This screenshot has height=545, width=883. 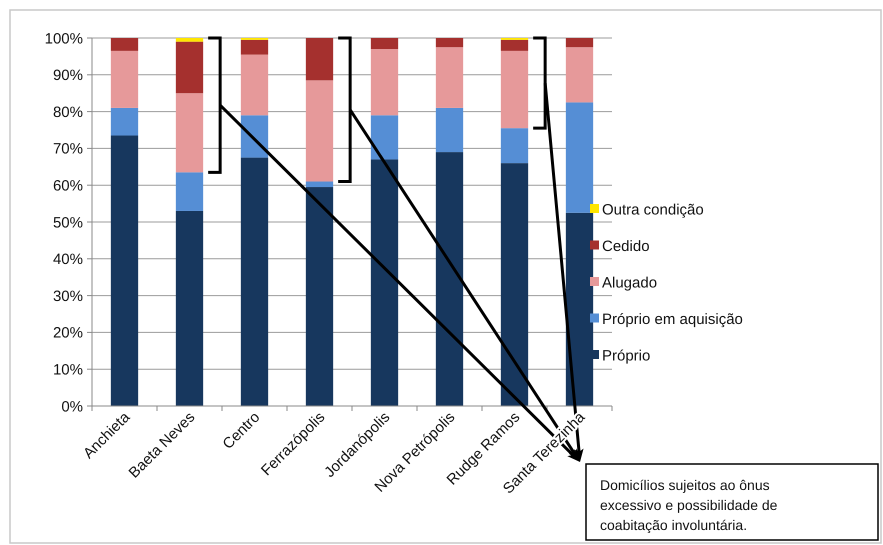 I want to click on legend-label: Alugado, so click(x=630, y=283).